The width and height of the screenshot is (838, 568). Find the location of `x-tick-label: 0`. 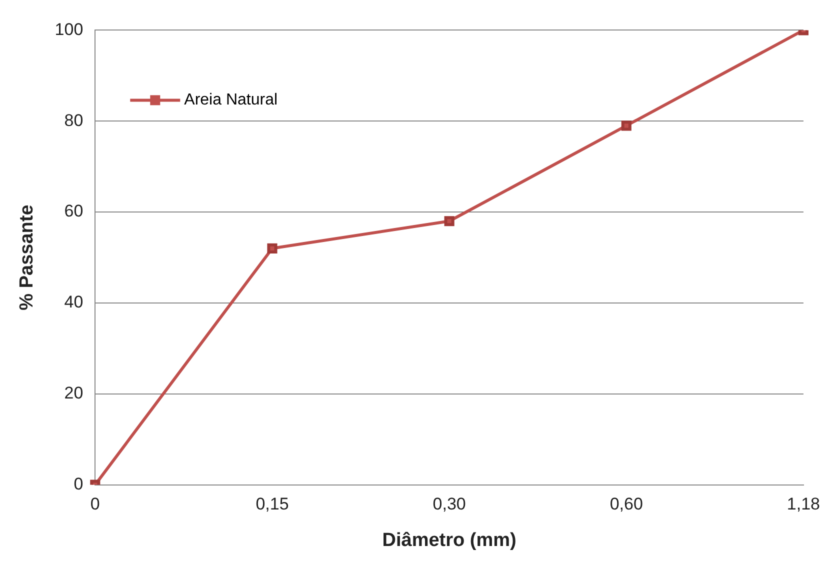

x-tick-label: 0 is located at coordinates (95, 504).